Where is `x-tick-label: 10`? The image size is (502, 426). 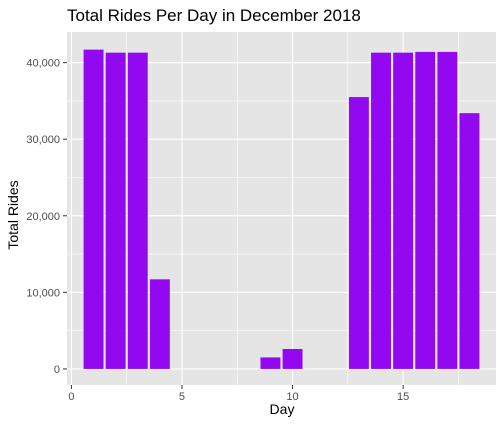 x-tick-label: 10 is located at coordinates (292, 397).